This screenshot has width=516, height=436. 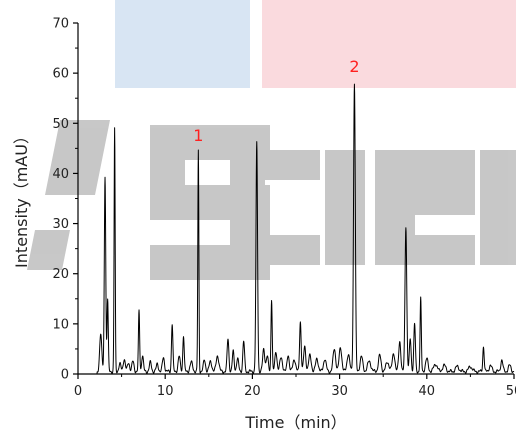 What do you see at coordinates (60, 224) in the screenshot?
I see `y-tick-label: 30` at bounding box center [60, 224].